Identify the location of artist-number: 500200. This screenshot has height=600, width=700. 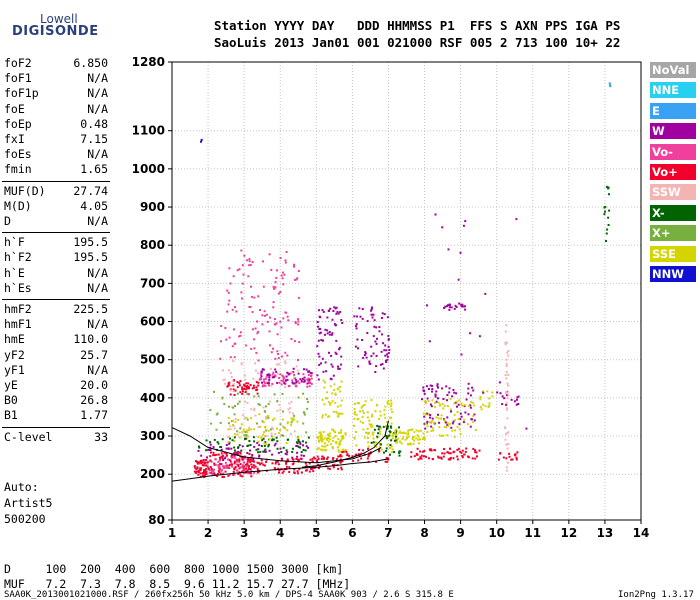
(25, 519).